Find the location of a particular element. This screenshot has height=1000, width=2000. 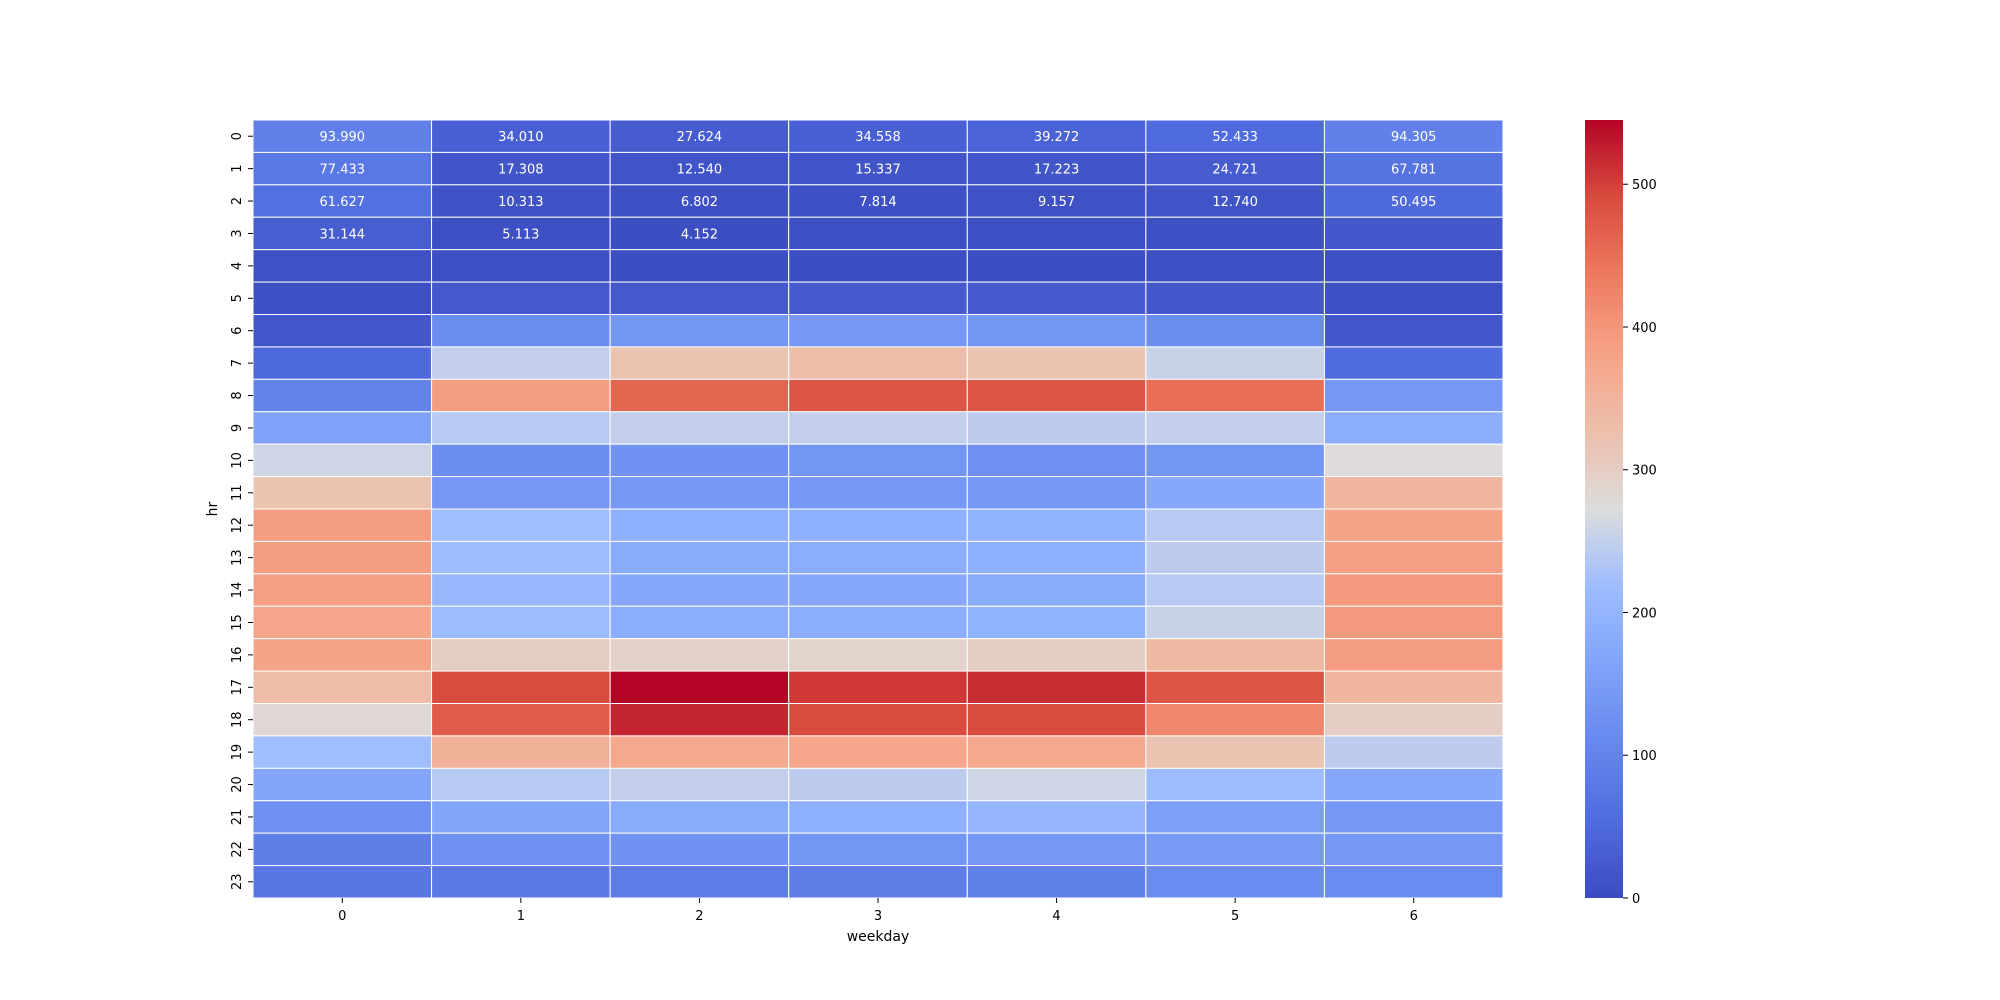

x-tick-label-6: 6 is located at coordinates (1414, 916).